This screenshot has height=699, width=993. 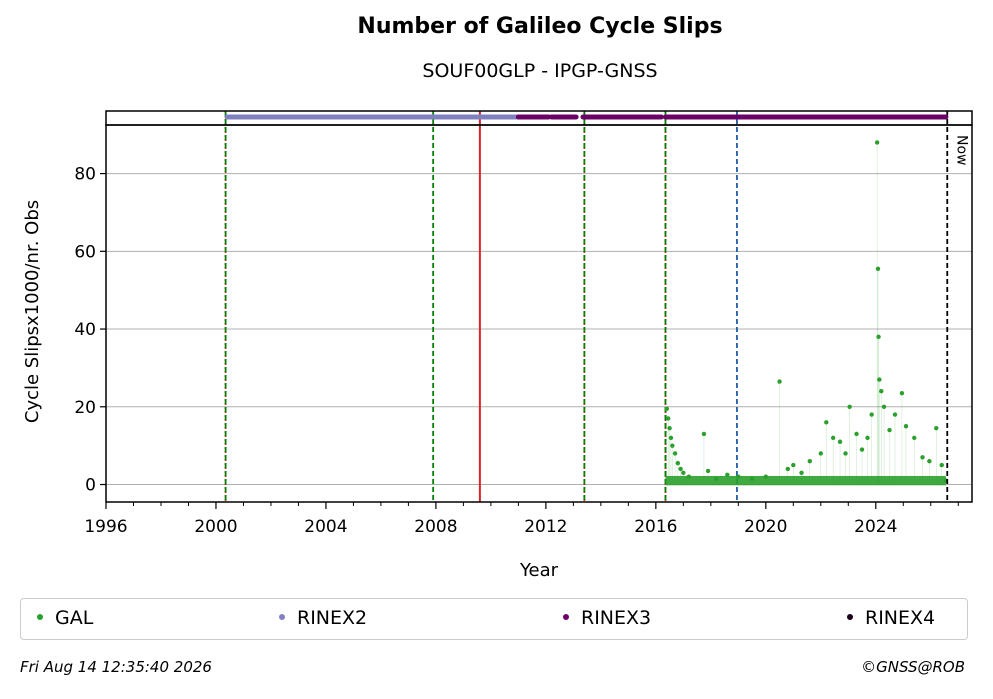 I want to click on chart-title: Number of Galileo Cycle Slips, so click(x=540, y=26).